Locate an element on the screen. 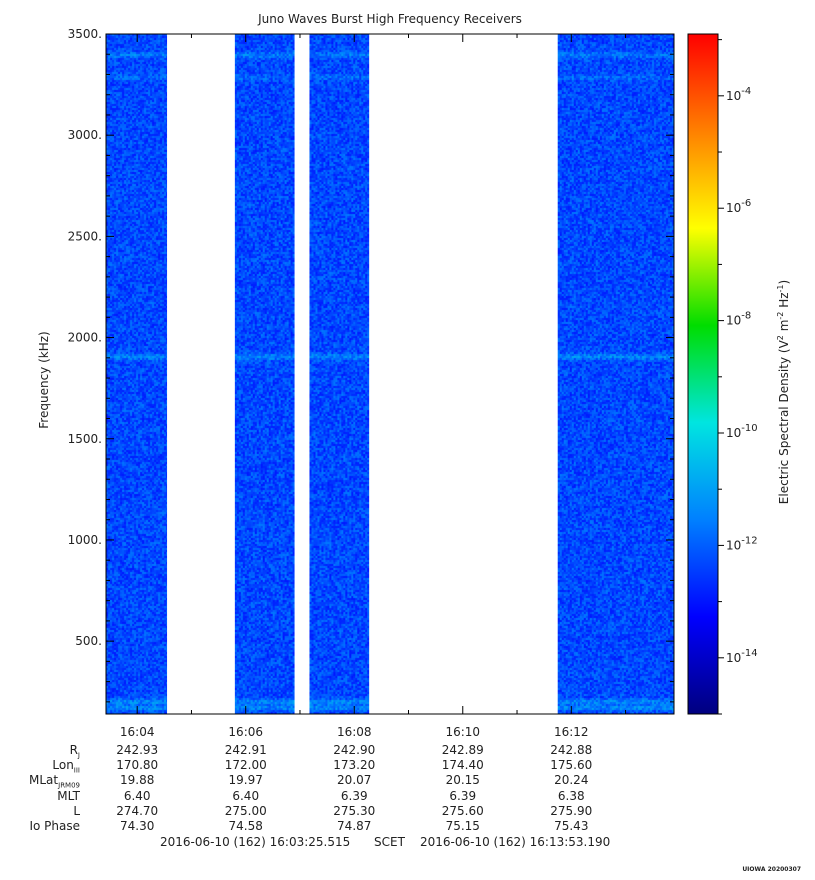  ephemeris-value: 20.07 is located at coordinates (354, 780).